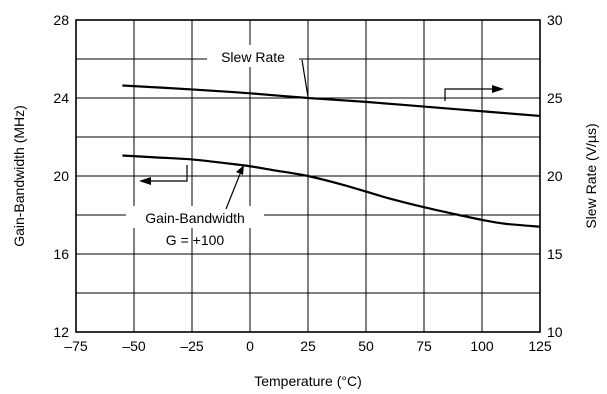 The height and width of the screenshot is (394, 607). What do you see at coordinates (61, 332) in the screenshot?
I see `y-tick-label: 12` at bounding box center [61, 332].